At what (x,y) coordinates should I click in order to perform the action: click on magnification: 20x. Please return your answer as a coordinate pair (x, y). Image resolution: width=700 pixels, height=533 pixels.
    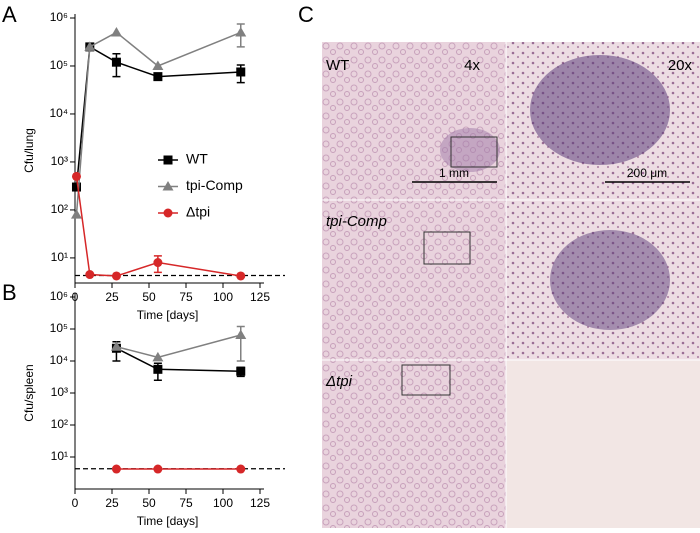
    Looking at the image, I should click on (680, 65).